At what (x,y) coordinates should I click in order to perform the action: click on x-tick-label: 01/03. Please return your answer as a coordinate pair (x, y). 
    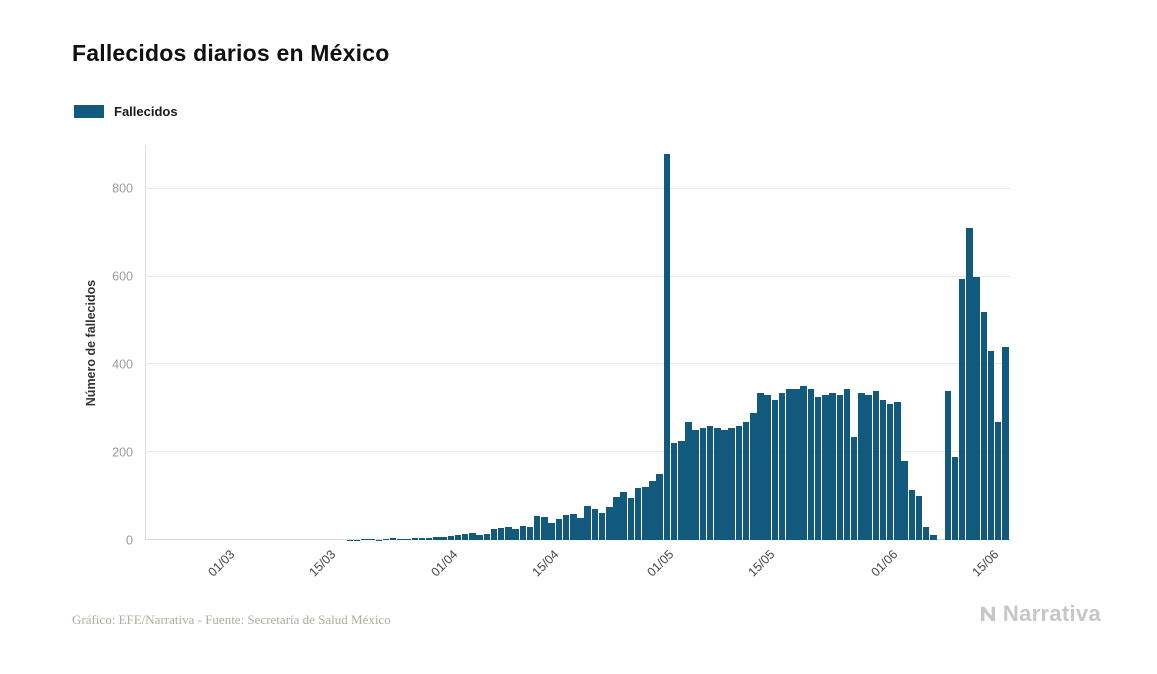
    Looking at the image, I should click on (221, 563).